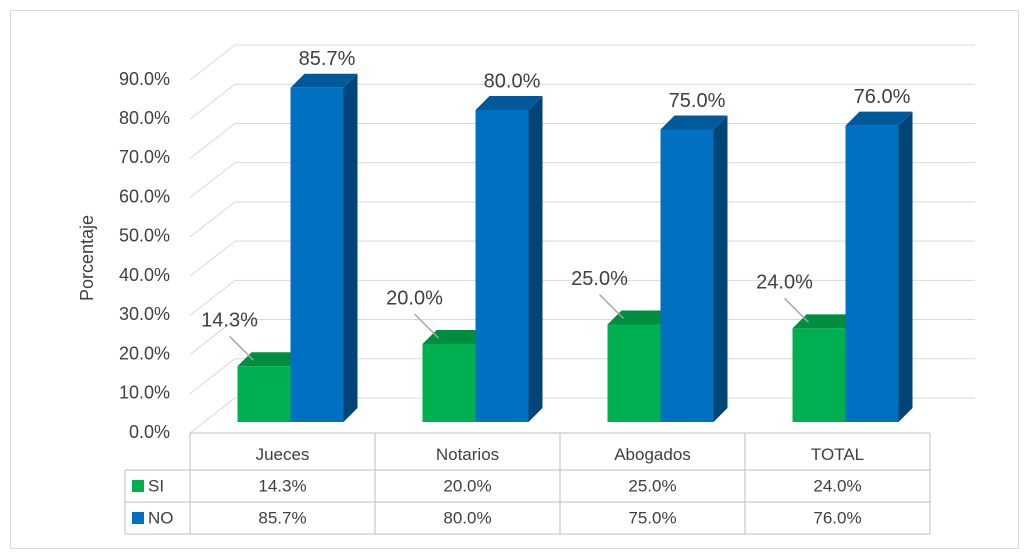 The image size is (1029, 559). What do you see at coordinates (144, 236) in the screenshot?
I see `y-tick-label: 50.0%` at bounding box center [144, 236].